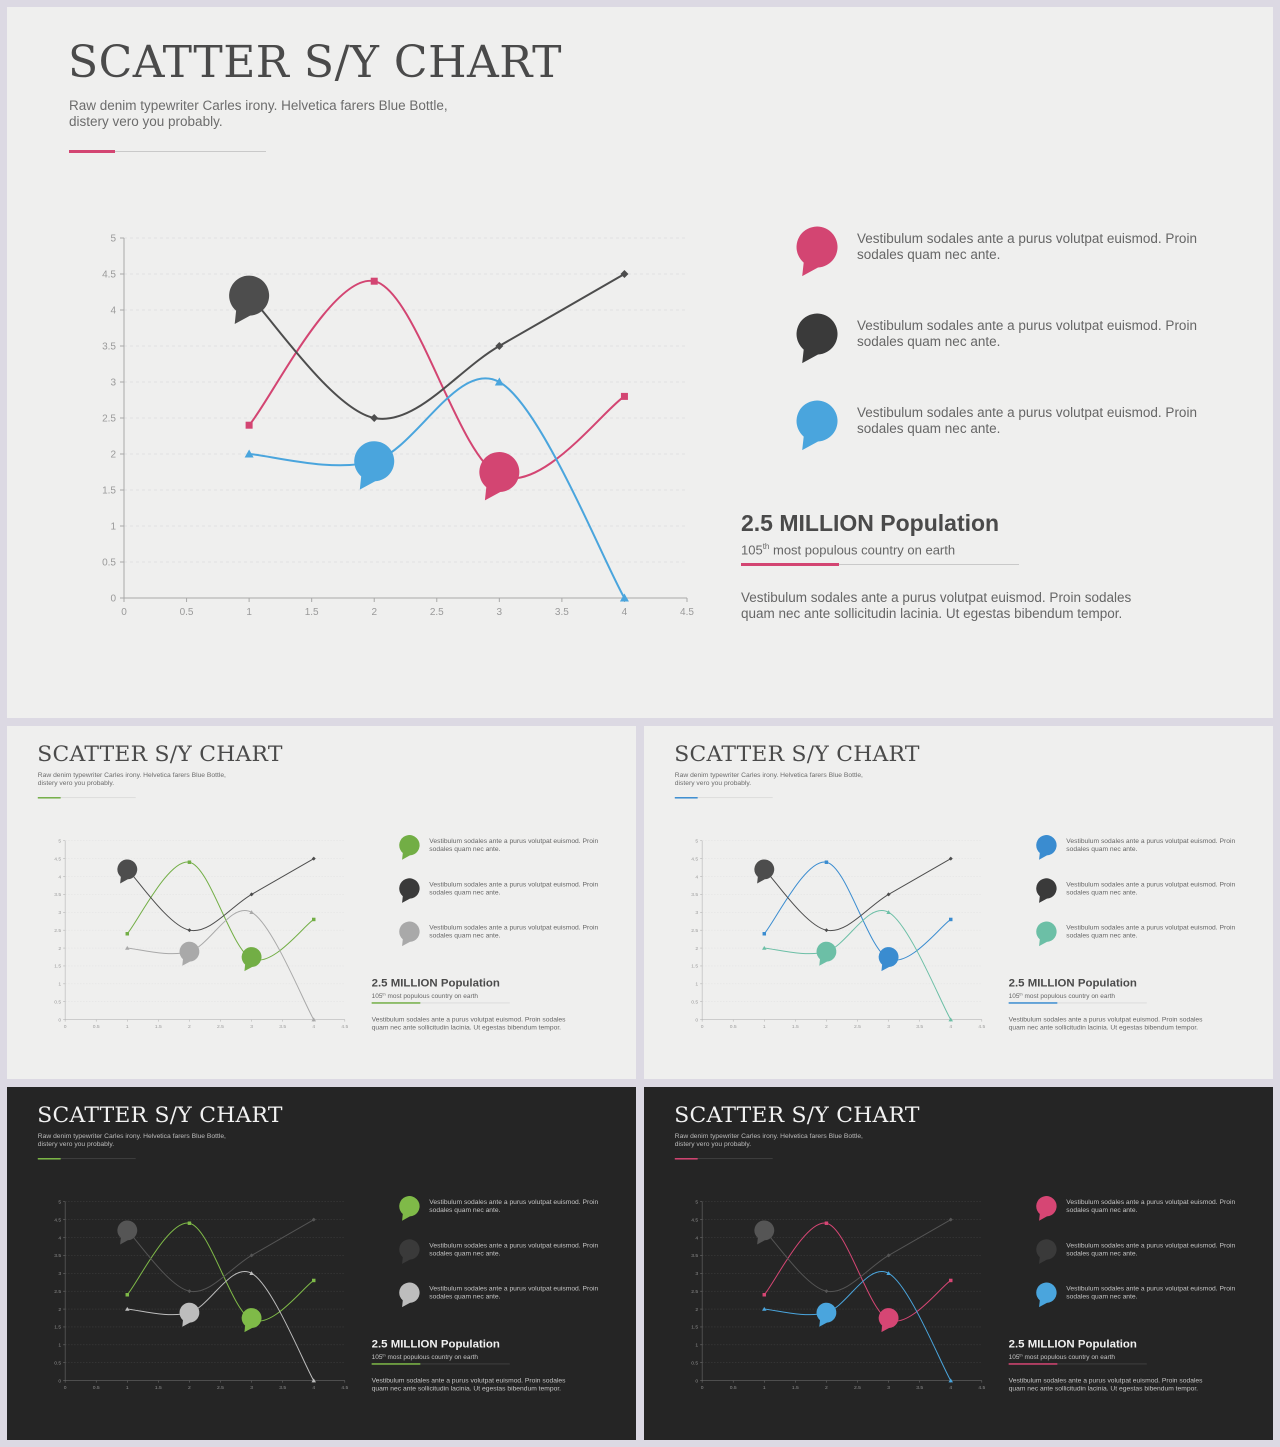 This screenshot has width=1280, height=1447. Describe the element at coordinates (1033, 1003) in the screenshot. I see `stat-divider-accent` at that location.